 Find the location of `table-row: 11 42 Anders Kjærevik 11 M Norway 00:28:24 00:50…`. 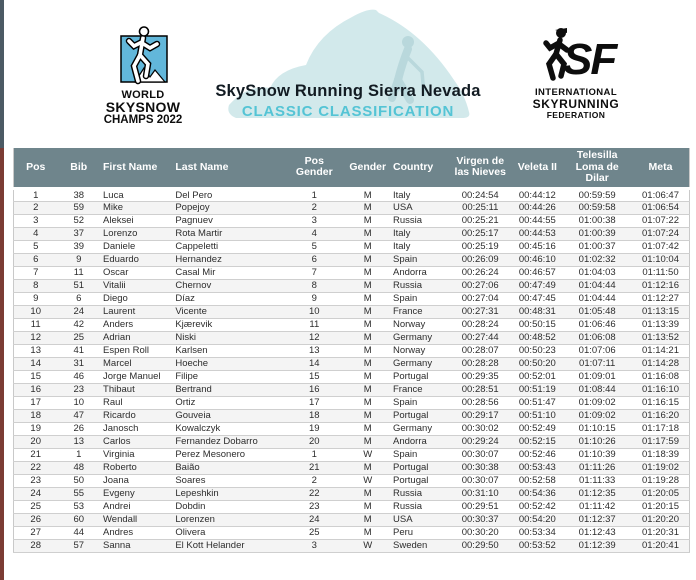

table-row: 11 42 Anders Kjærevik 11 M Norway 00:28:24 00:50… is located at coordinates (351, 325).